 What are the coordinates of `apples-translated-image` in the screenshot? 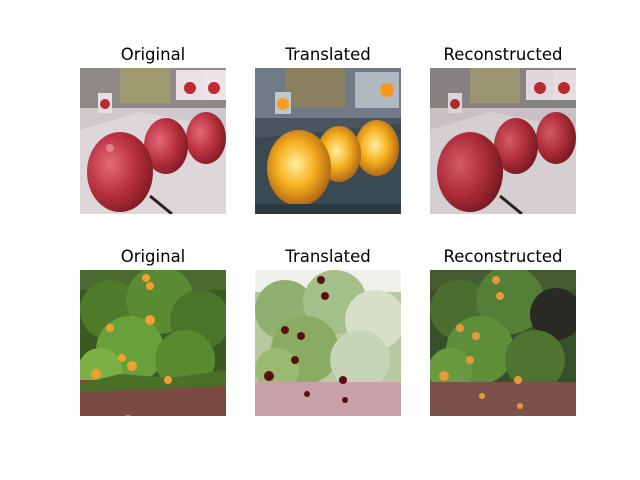 It's located at (328, 141).